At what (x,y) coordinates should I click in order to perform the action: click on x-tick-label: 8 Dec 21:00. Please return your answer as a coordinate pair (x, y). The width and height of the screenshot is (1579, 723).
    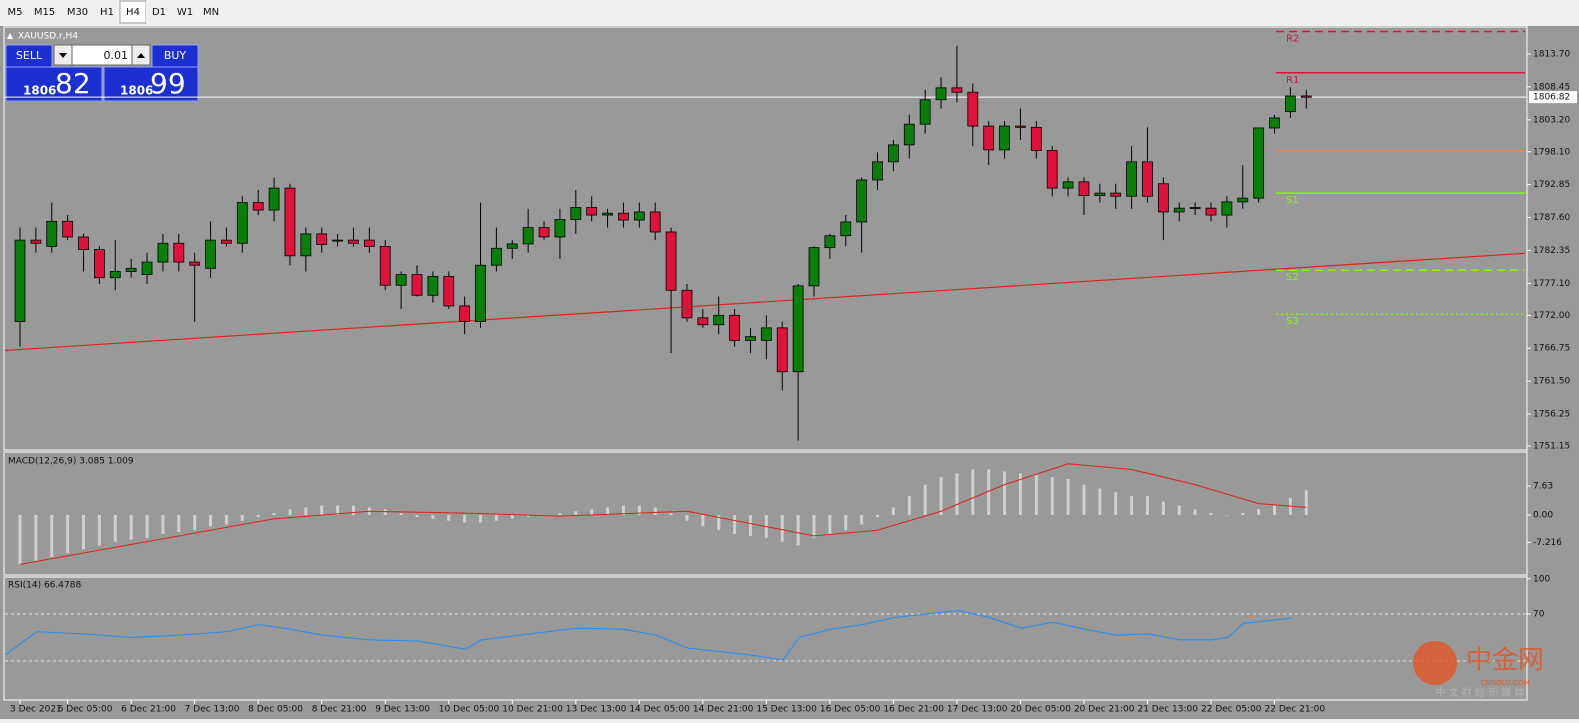
    Looking at the image, I should click on (339, 710).